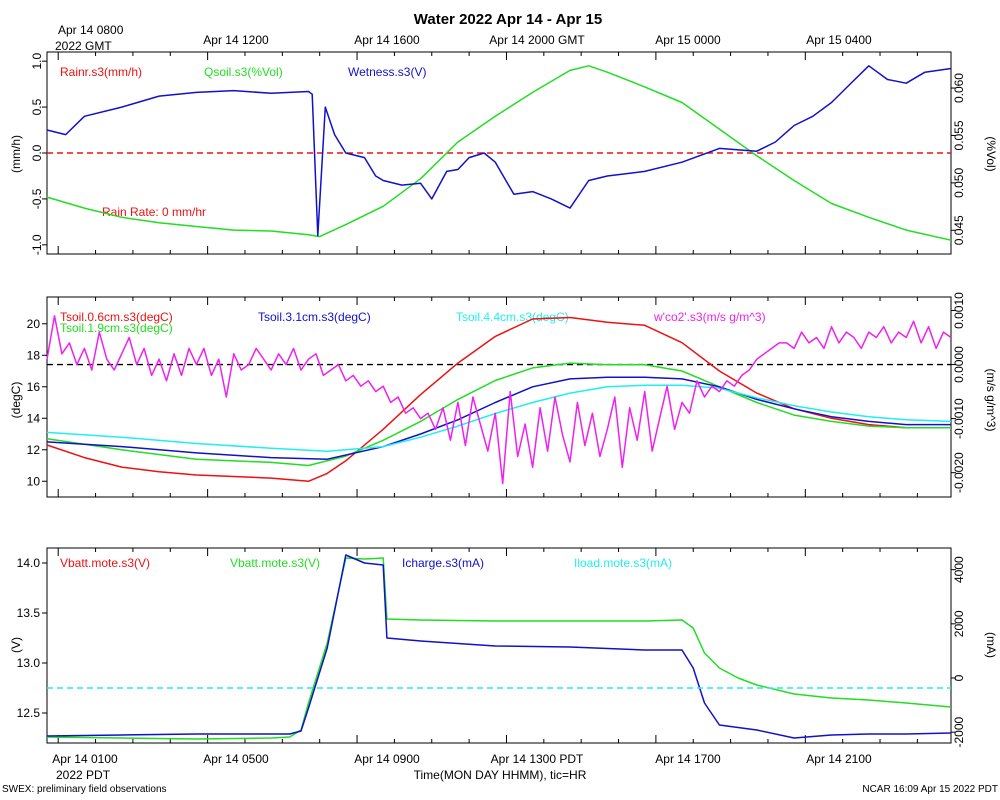 Image resolution: width=1000 pixels, height=800 pixels. What do you see at coordinates (29, 563) in the screenshot?
I see `left-tick-label: 14.0` at bounding box center [29, 563].